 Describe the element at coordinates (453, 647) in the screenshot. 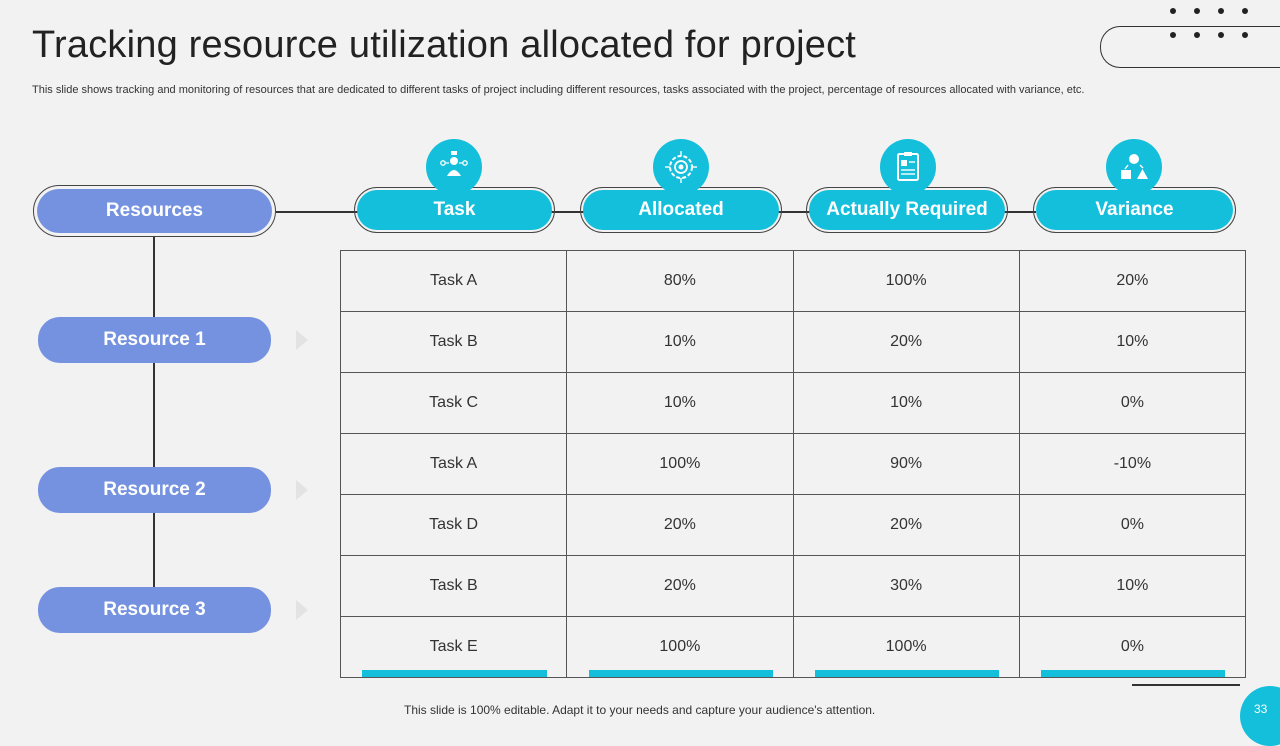

I see `task-cell: Task E` at that location.